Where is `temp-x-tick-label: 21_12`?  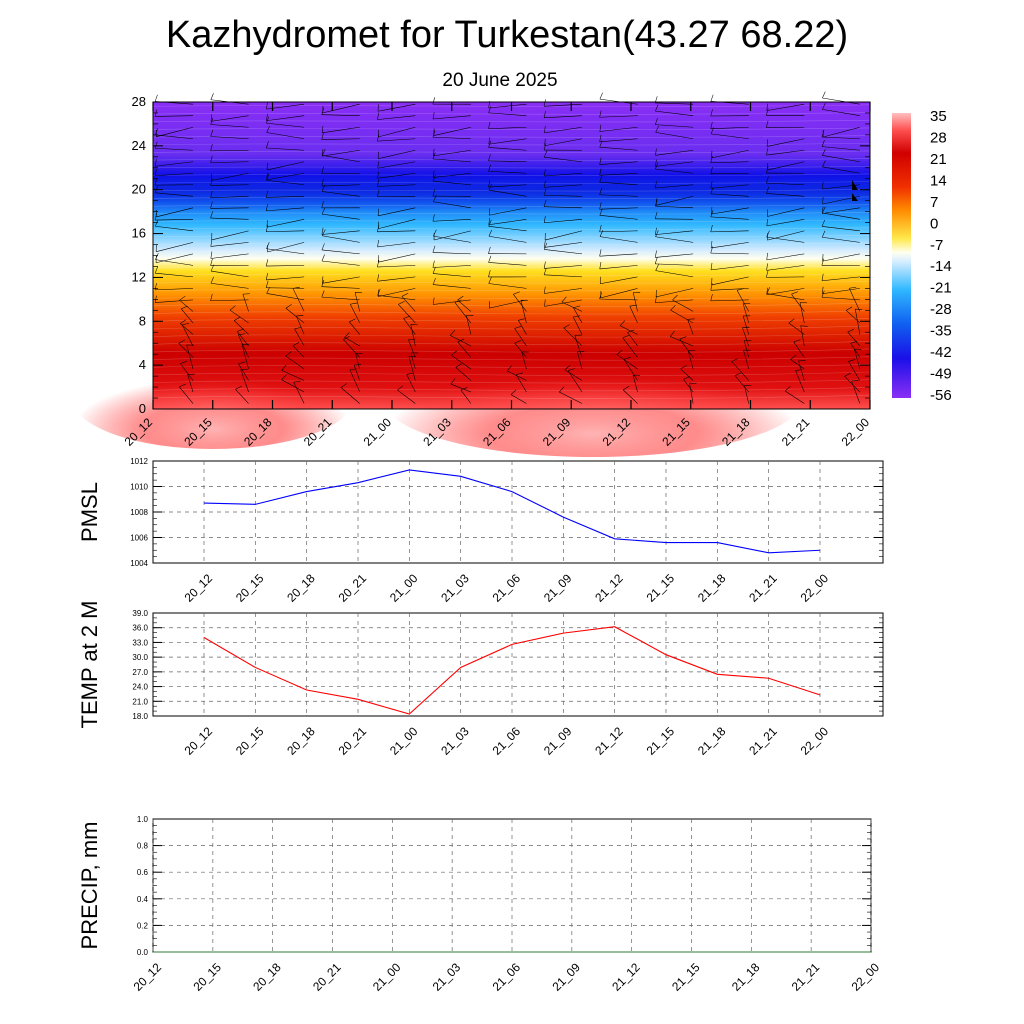
temp-x-tick-label: 21_12 is located at coordinates (609, 741).